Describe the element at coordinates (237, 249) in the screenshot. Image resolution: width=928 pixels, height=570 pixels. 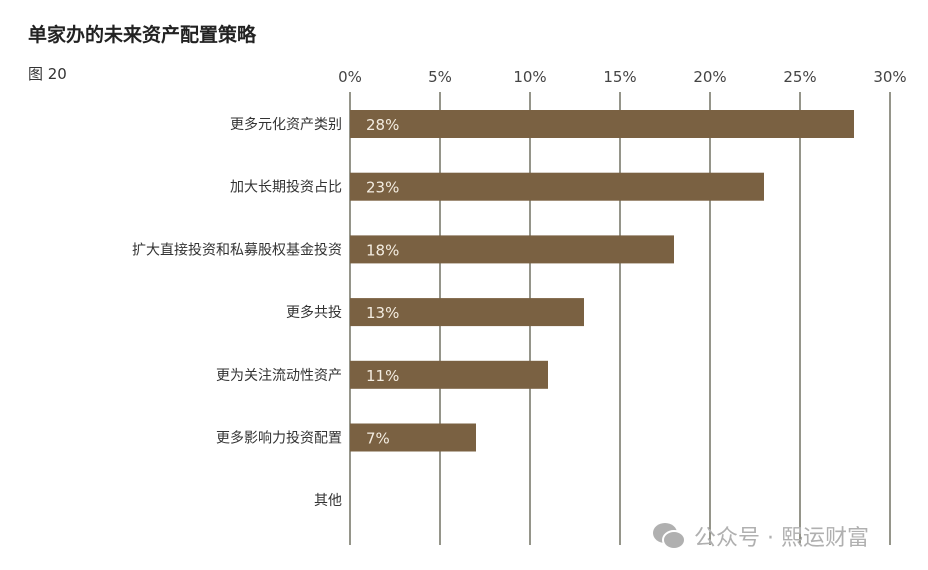
I see `category-label: 扩大直接投资和私募股权基金投资` at that location.